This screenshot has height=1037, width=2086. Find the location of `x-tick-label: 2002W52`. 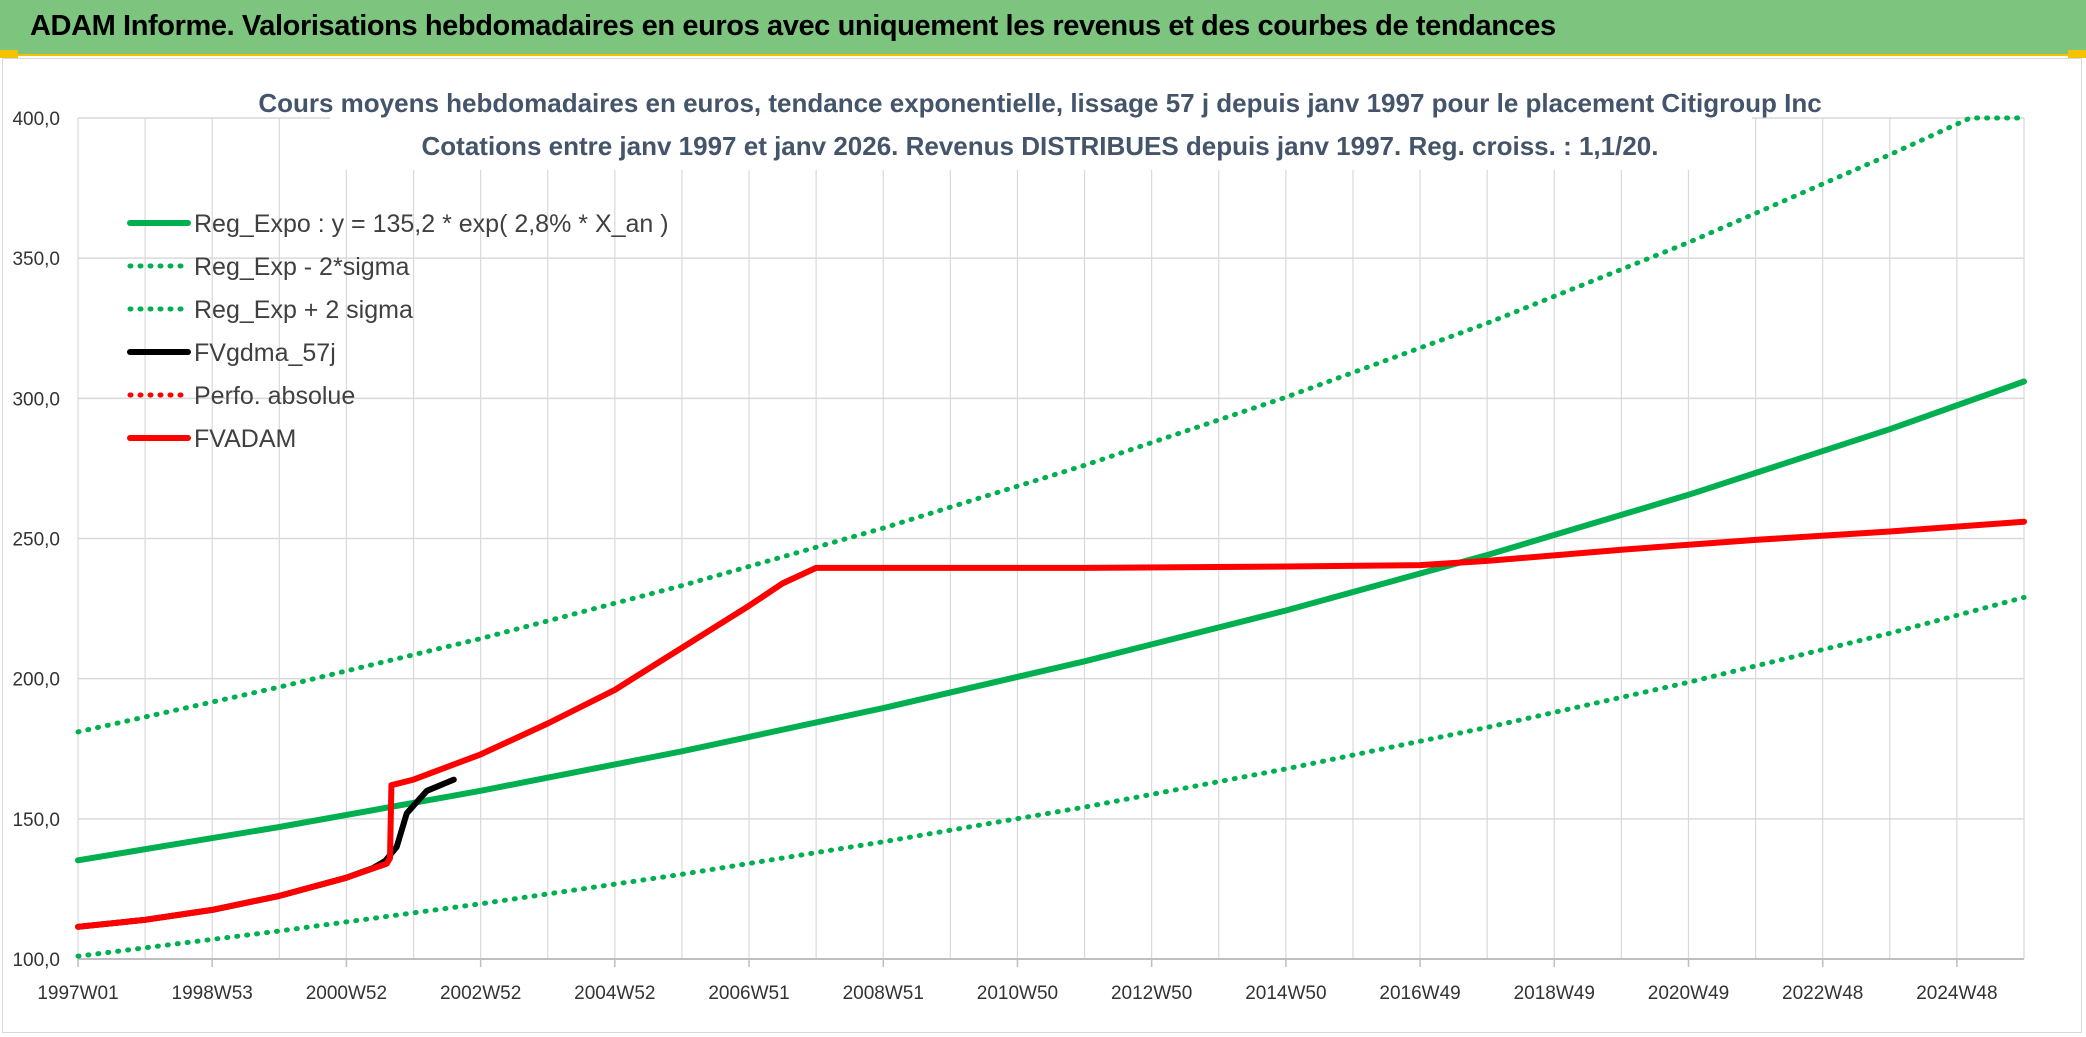

x-tick-label: 2002W52 is located at coordinates (480, 993).